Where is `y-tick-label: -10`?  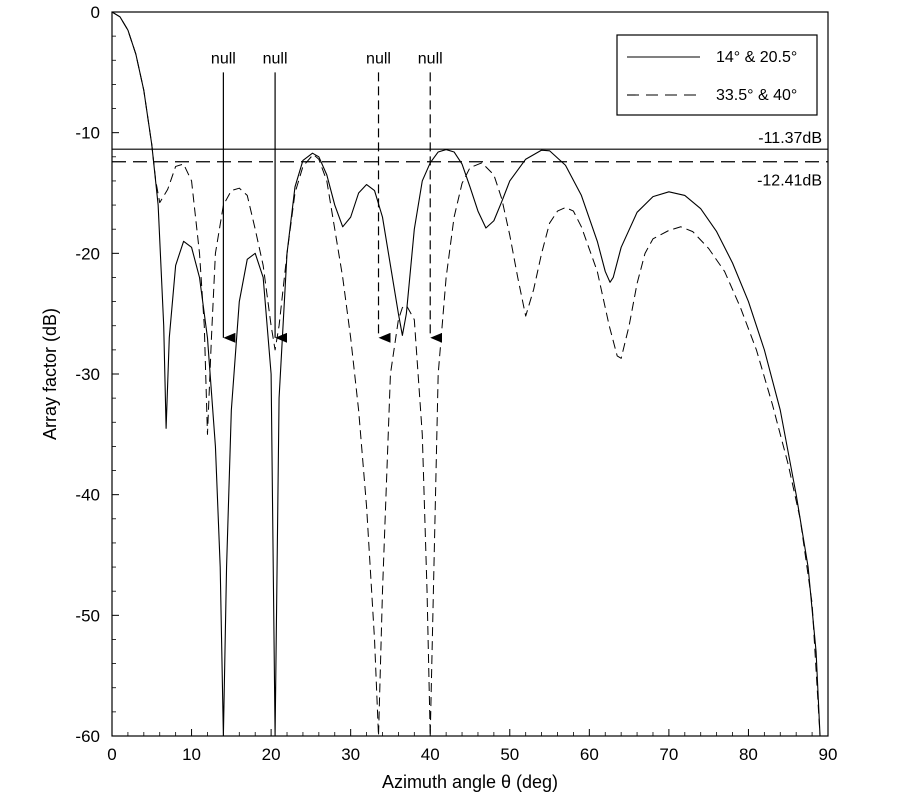
y-tick-label: -10 is located at coordinates (87, 133).